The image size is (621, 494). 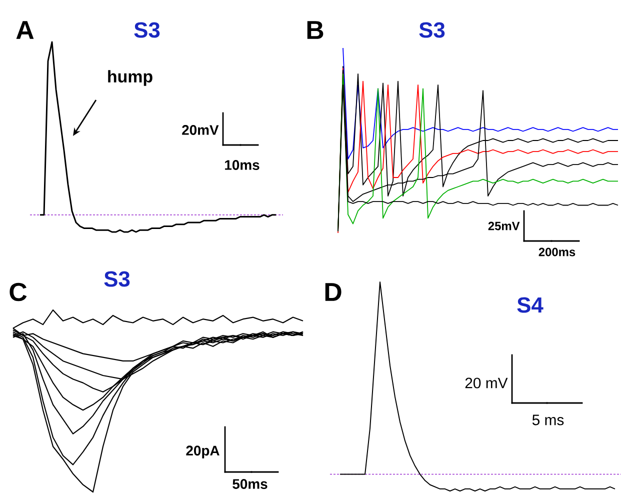 I want to click on annotation: 10ms, so click(x=242, y=165).